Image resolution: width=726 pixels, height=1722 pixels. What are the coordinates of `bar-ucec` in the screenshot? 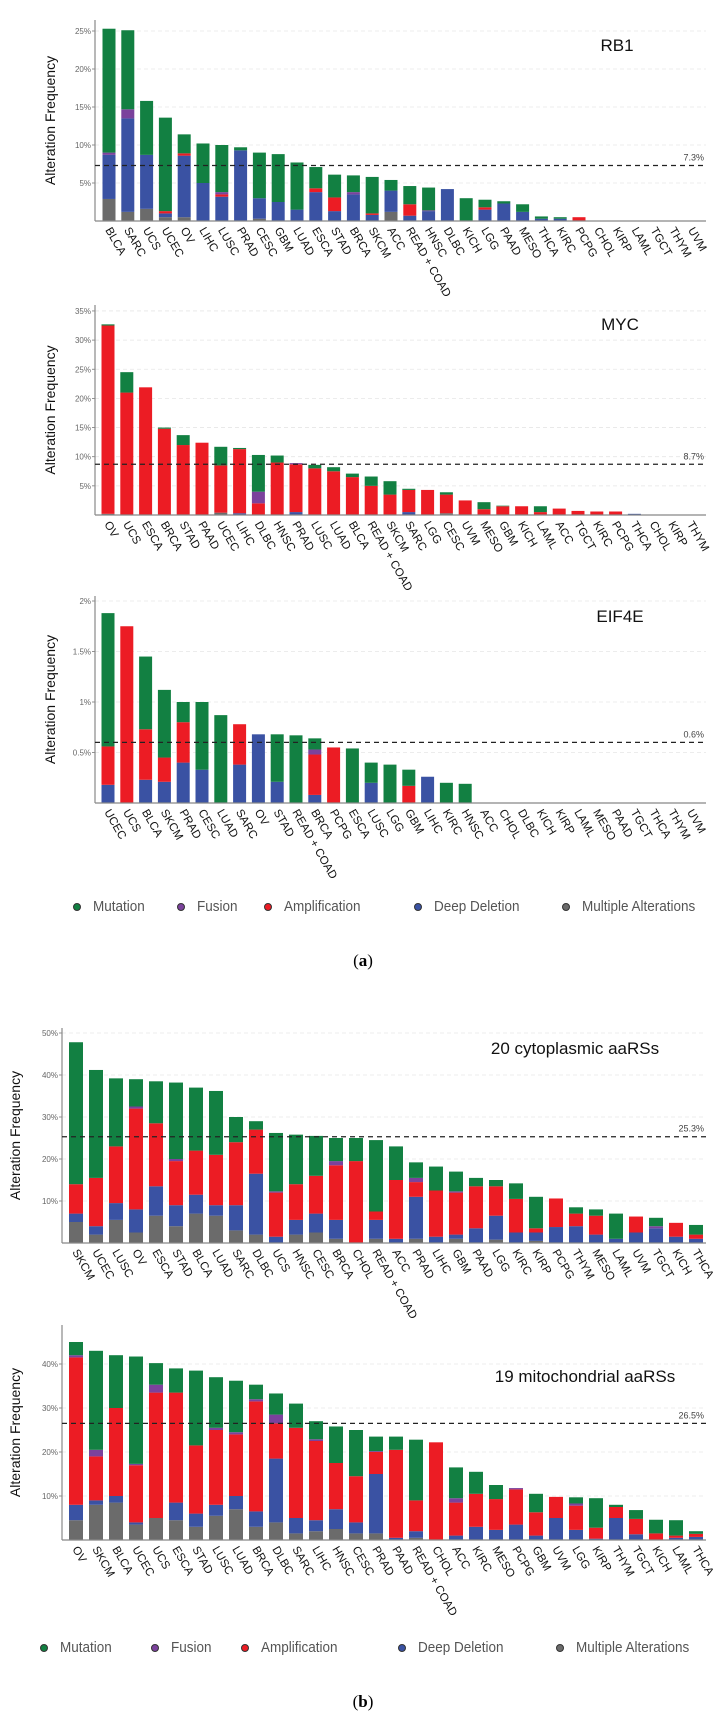 It's located at (221, 480).